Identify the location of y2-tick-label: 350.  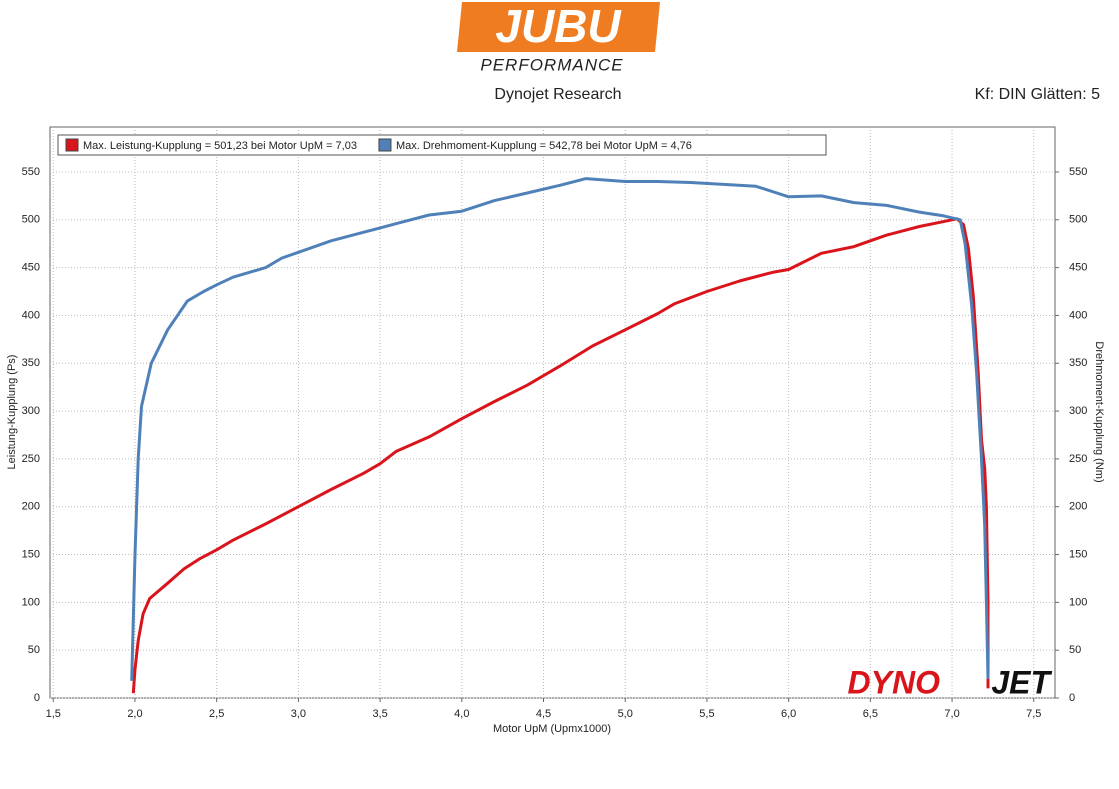
(1078, 363).